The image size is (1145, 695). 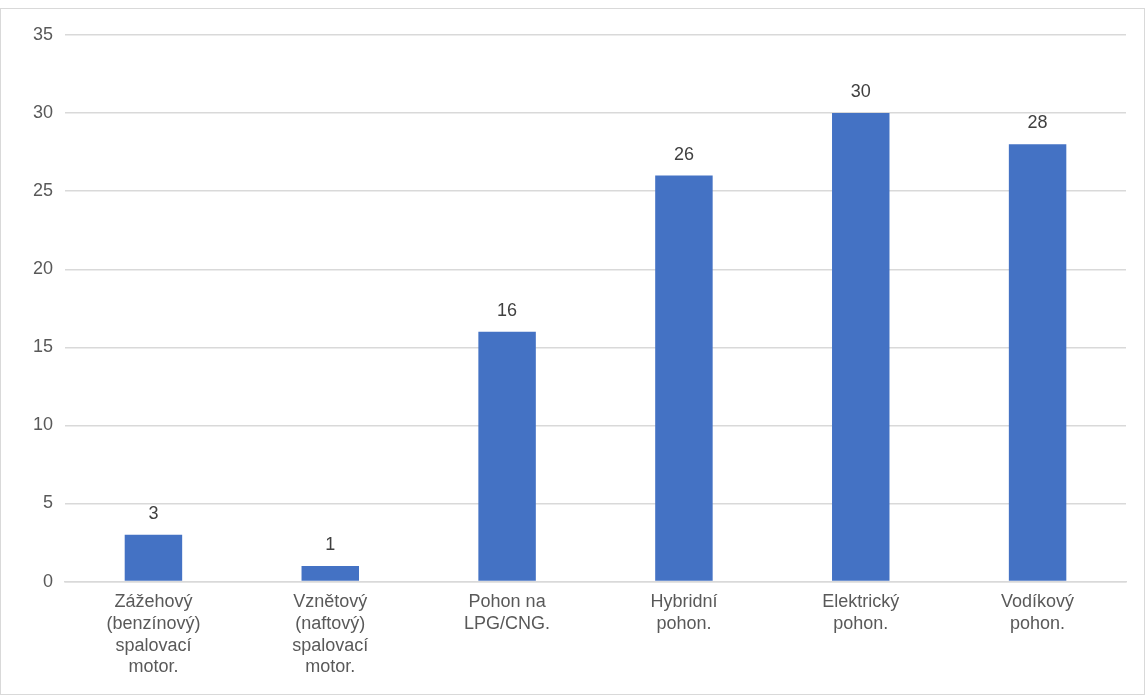 What do you see at coordinates (860, 91) in the screenshot?
I see `data-label: 30` at bounding box center [860, 91].